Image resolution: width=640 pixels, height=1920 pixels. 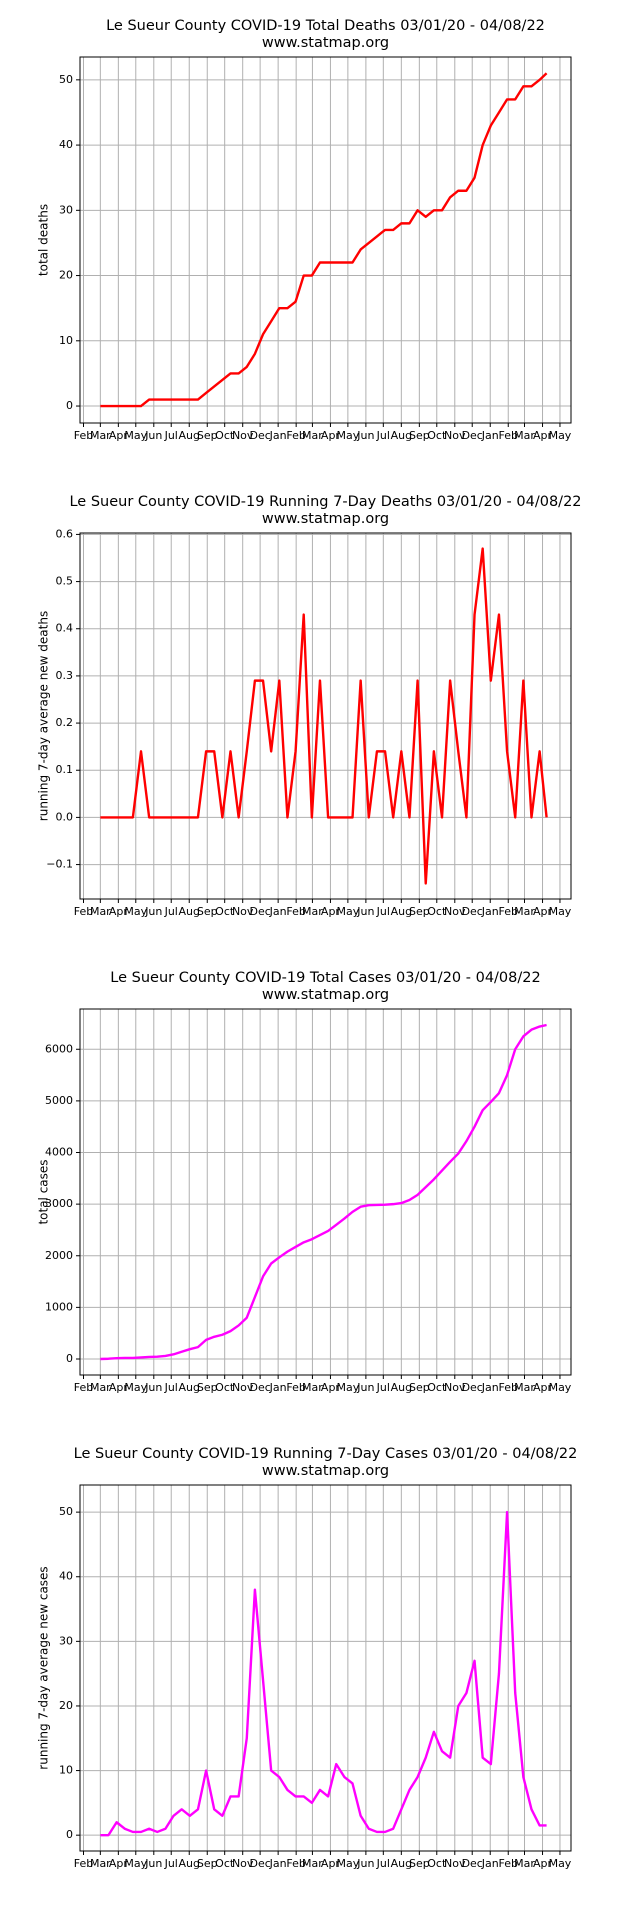 What do you see at coordinates (65, 581) in the screenshot?
I see `y-tick-label: 0.5` at bounding box center [65, 581].